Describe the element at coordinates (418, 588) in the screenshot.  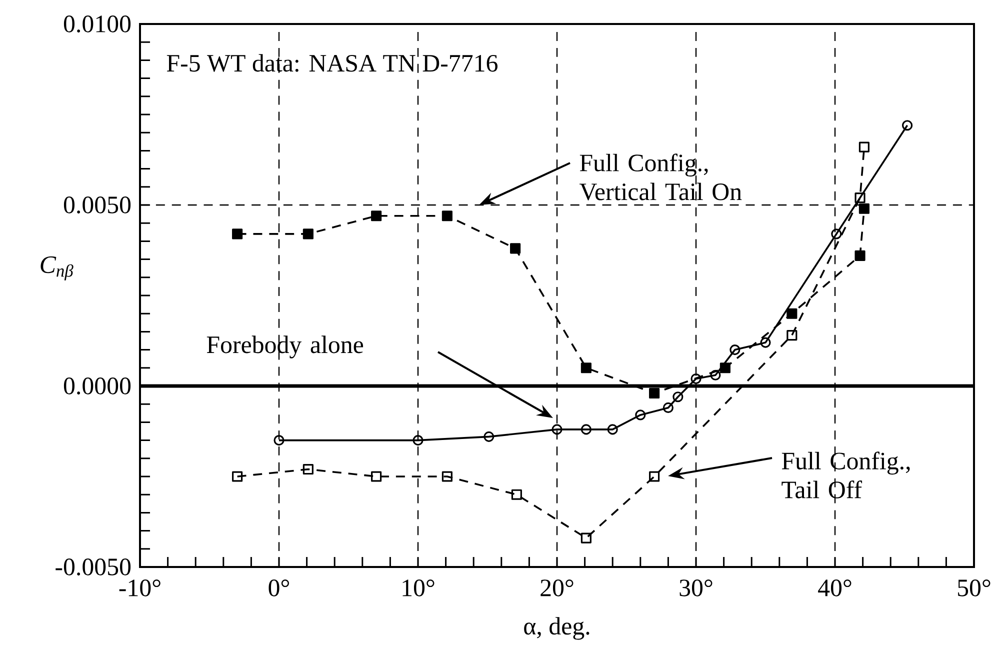
I see `x-tick-label: 10°` at that location.